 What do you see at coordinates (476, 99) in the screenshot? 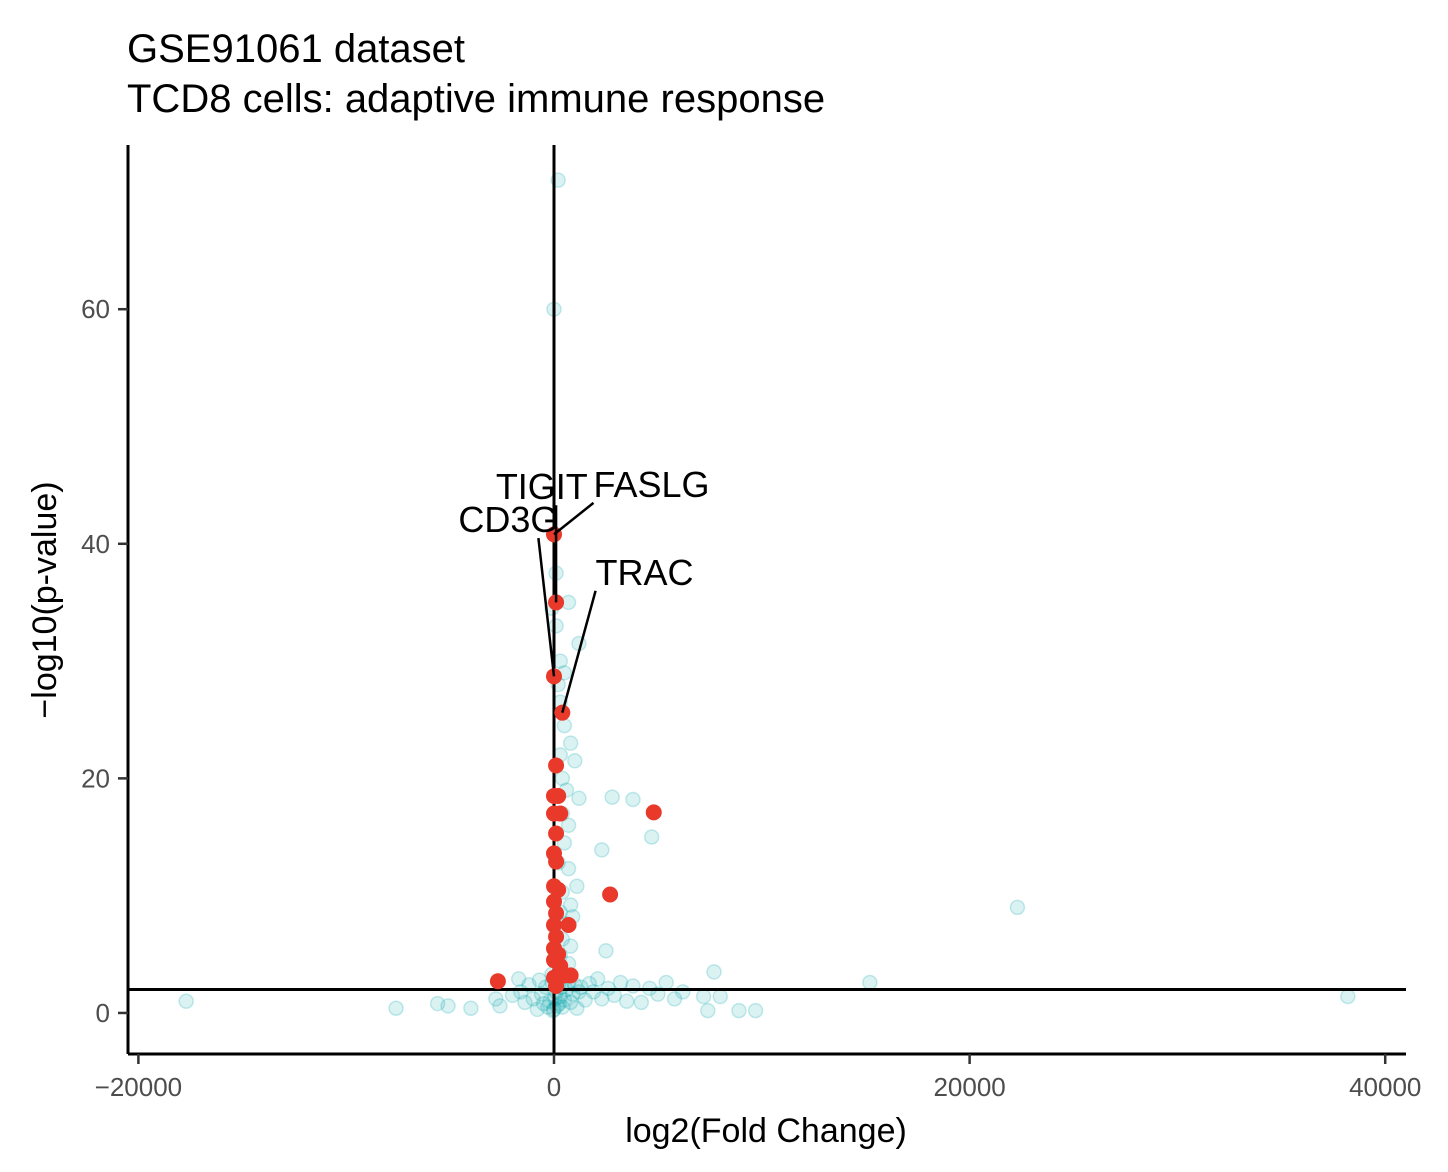
I see `chart-subtitle: TCD8 cells: adaptive immune response` at bounding box center [476, 99].